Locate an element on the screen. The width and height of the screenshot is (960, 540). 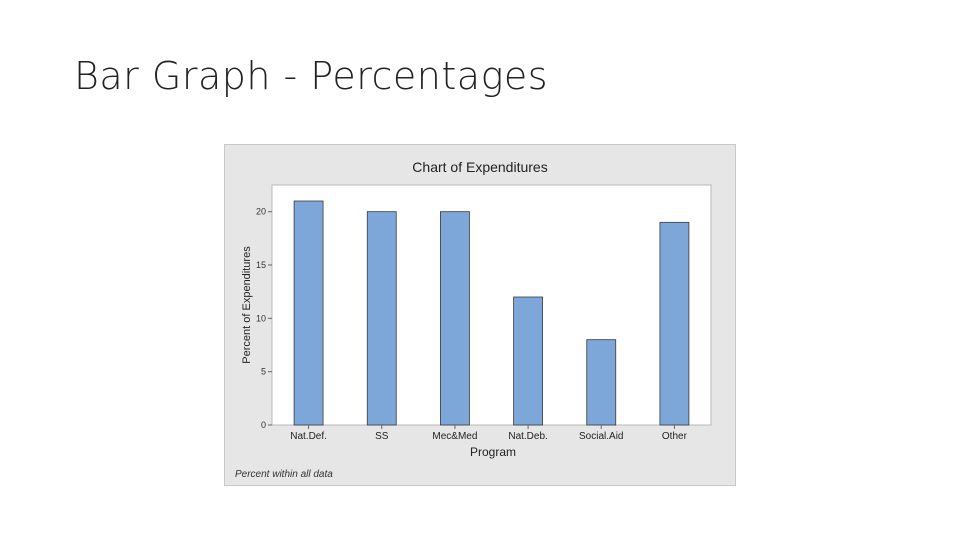
x-tick-label: Nat.Deb. is located at coordinates (527, 436).